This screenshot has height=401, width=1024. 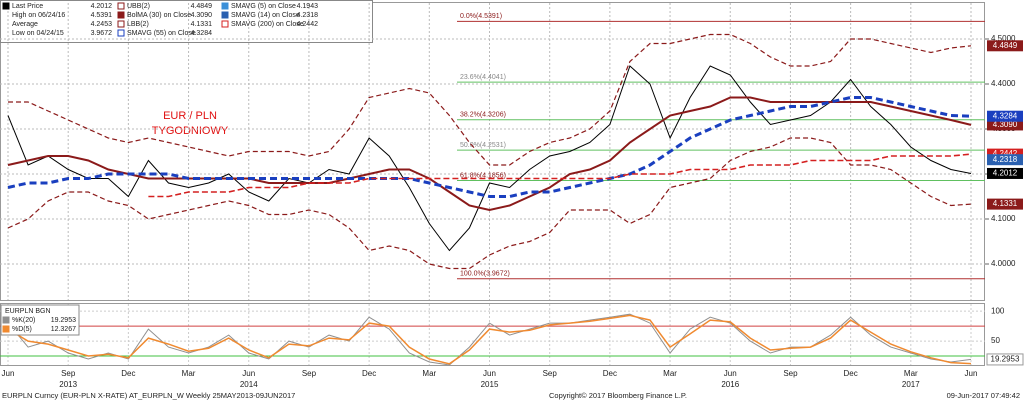 I want to click on price-tag-label: 4.4849, so click(x=1005, y=45).